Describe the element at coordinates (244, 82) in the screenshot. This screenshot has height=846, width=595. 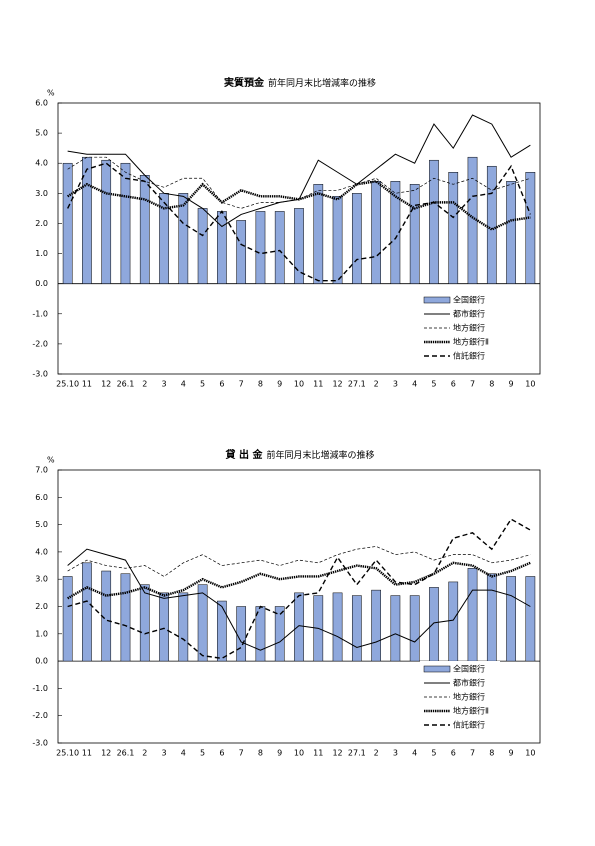
I see `title-main: 実質預金` at that location.